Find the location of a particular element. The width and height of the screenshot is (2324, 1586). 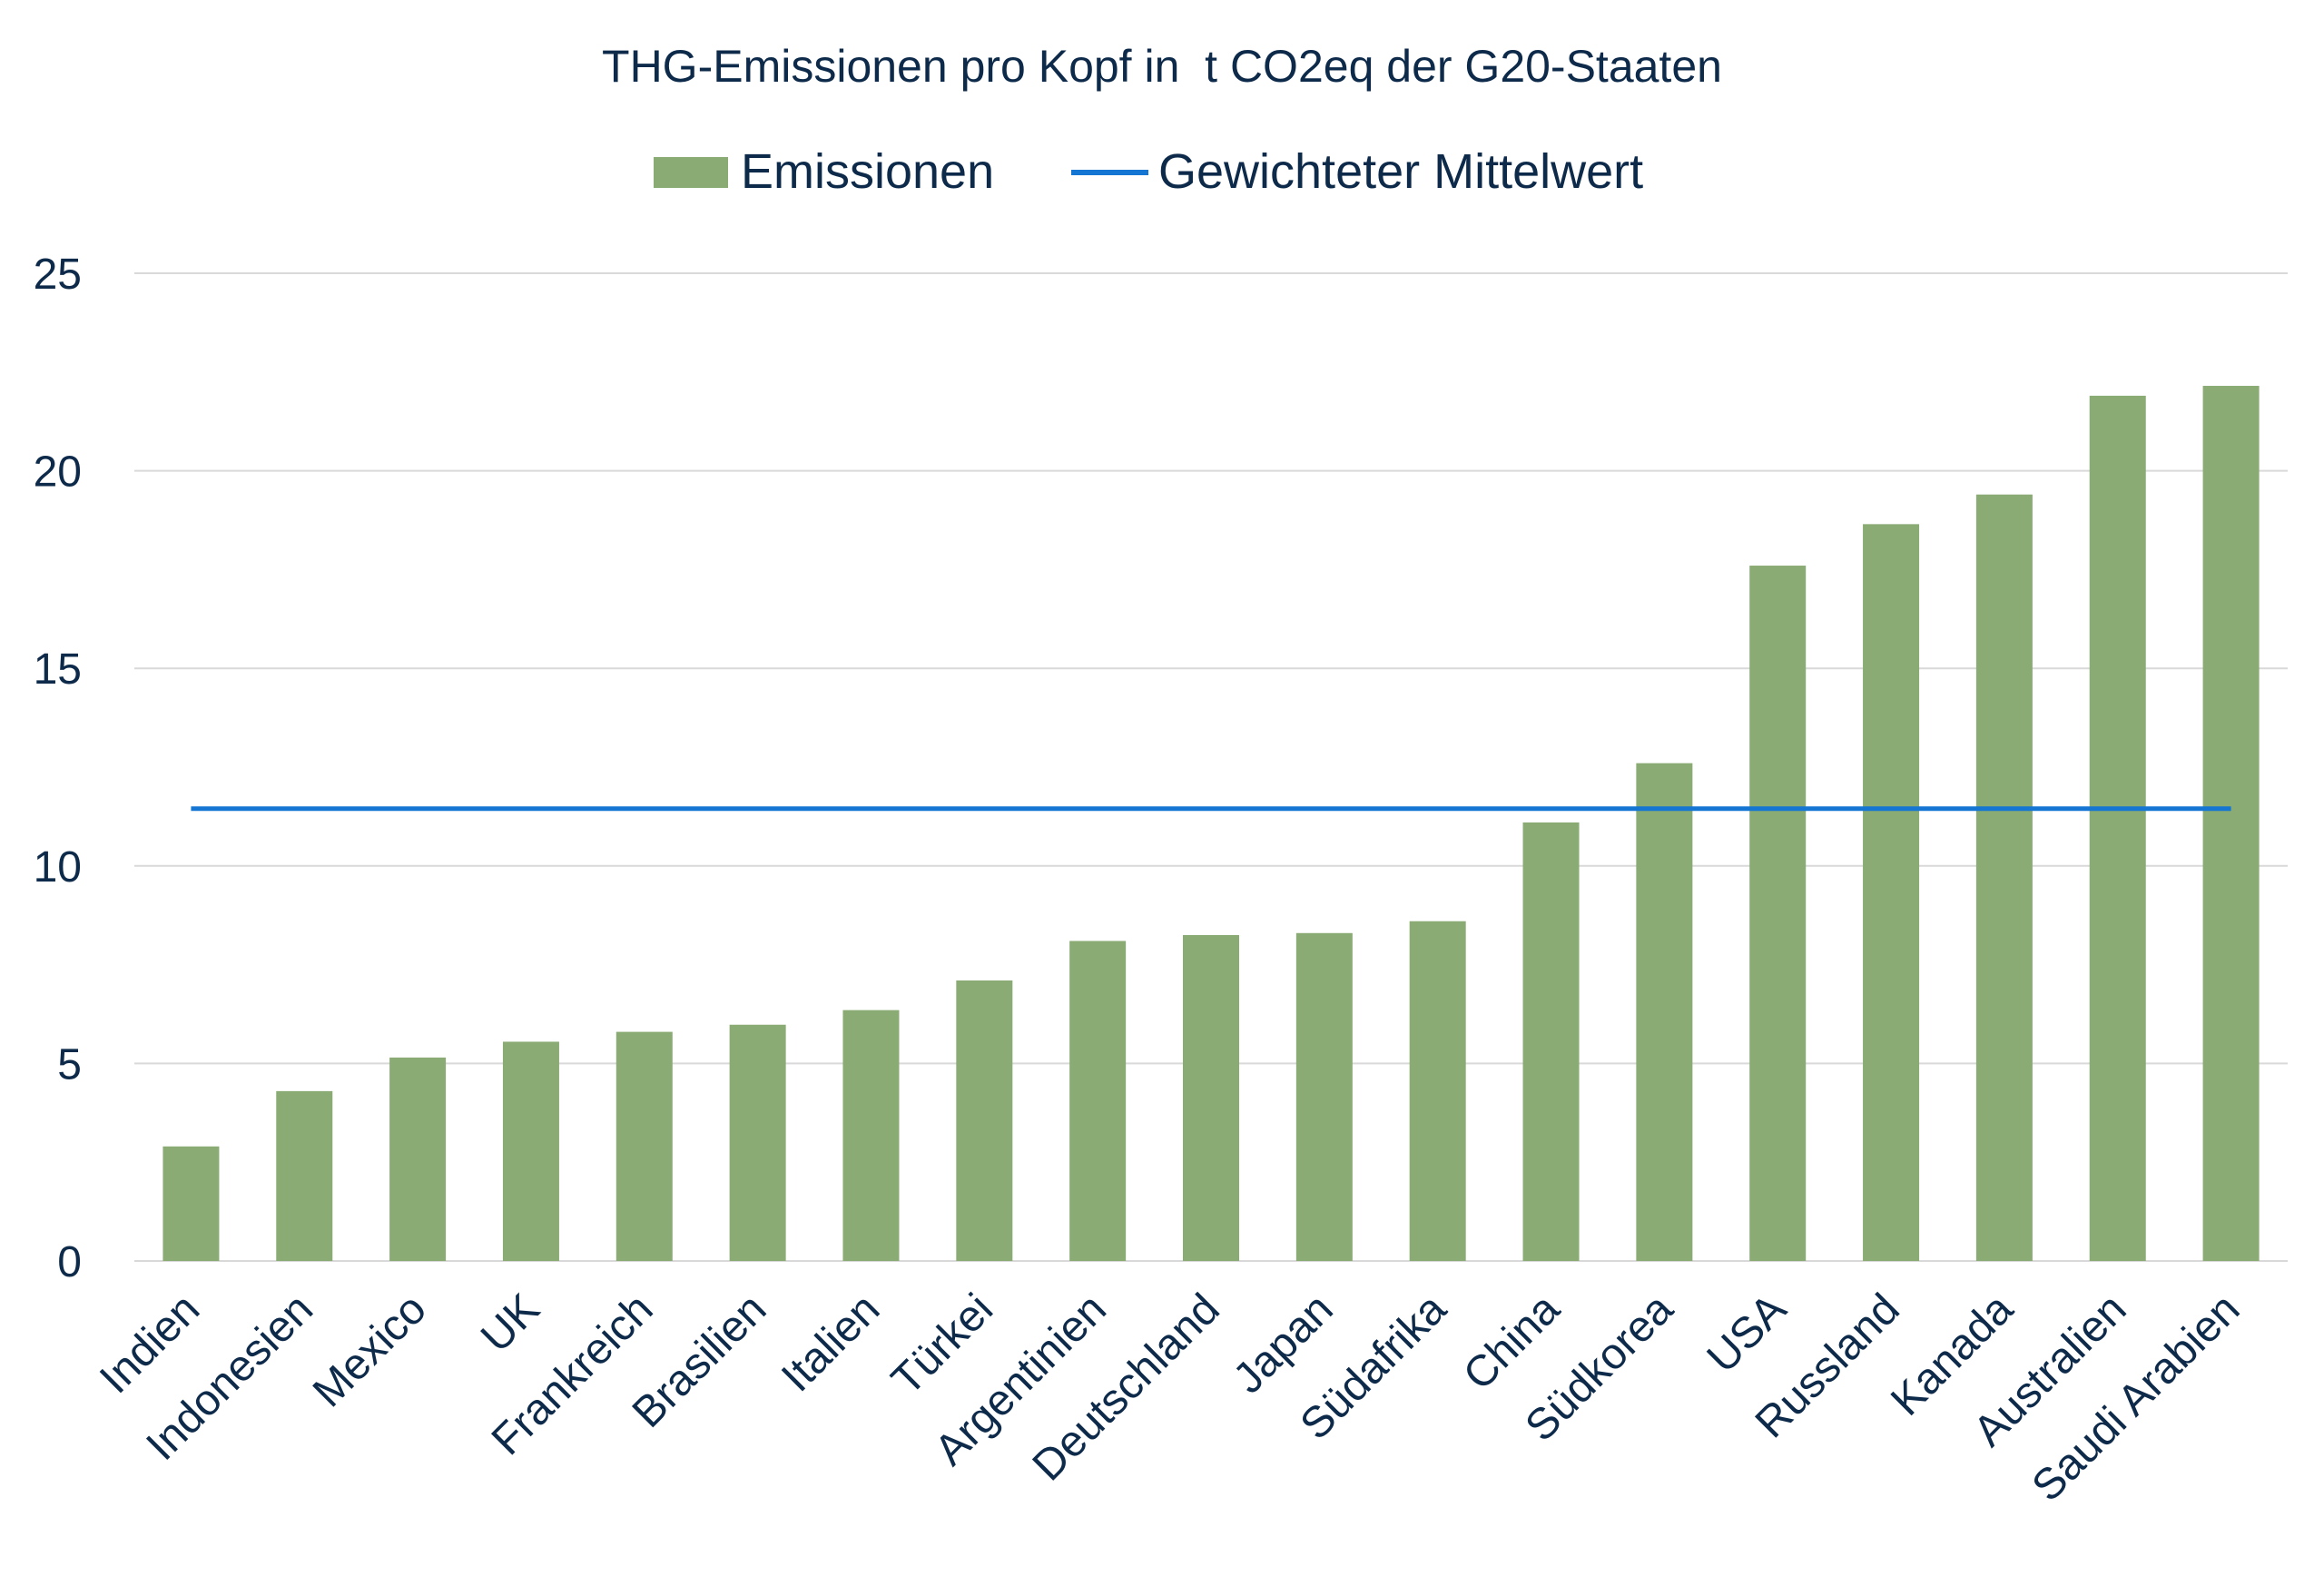

bar-südafrika is located at coordinates (1437, 1091).